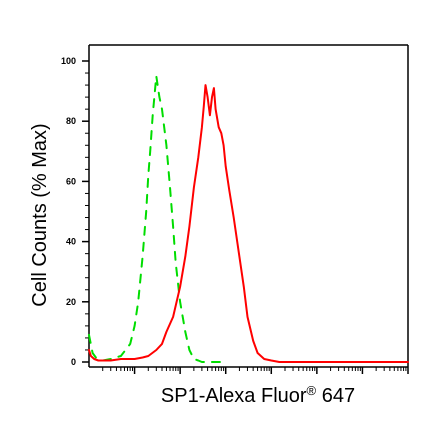 This screenshot has height=433, width=436. Describe the element at coordinates (71, 242) in the screenshot. I see `y-tick-label: 40` at that location.